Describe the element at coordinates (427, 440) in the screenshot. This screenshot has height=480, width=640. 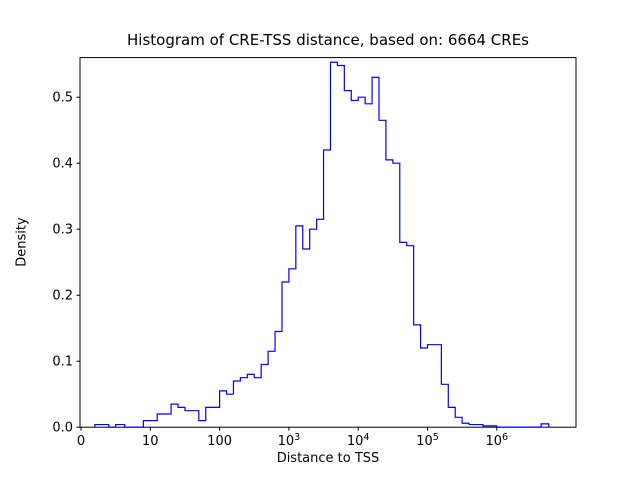
I see `x-tick-label: 10⁵` at that location.